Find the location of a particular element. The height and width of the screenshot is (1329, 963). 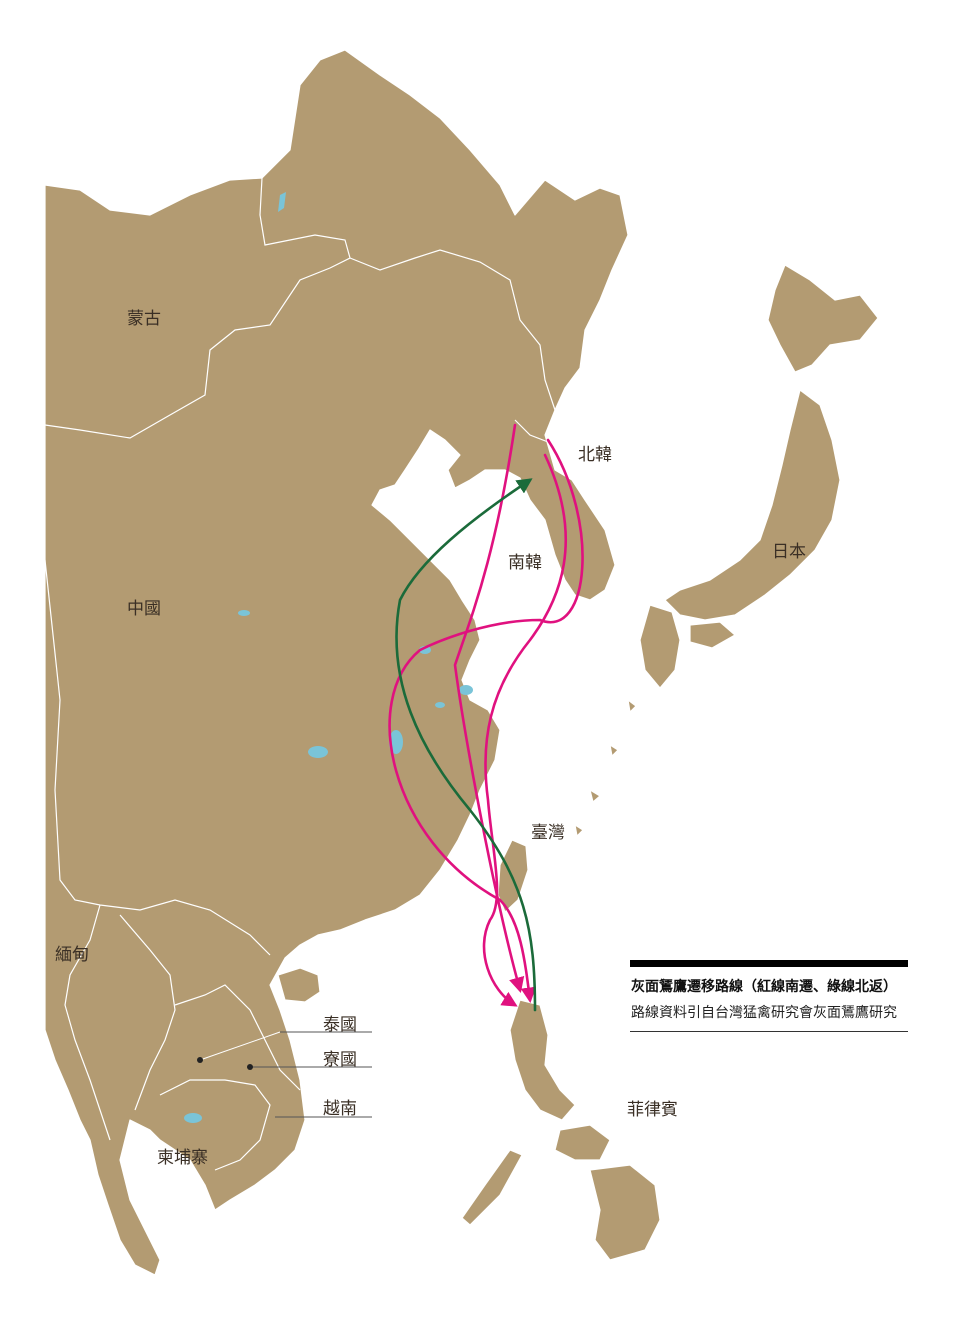

shikoku is located at coordinates (712, 635).